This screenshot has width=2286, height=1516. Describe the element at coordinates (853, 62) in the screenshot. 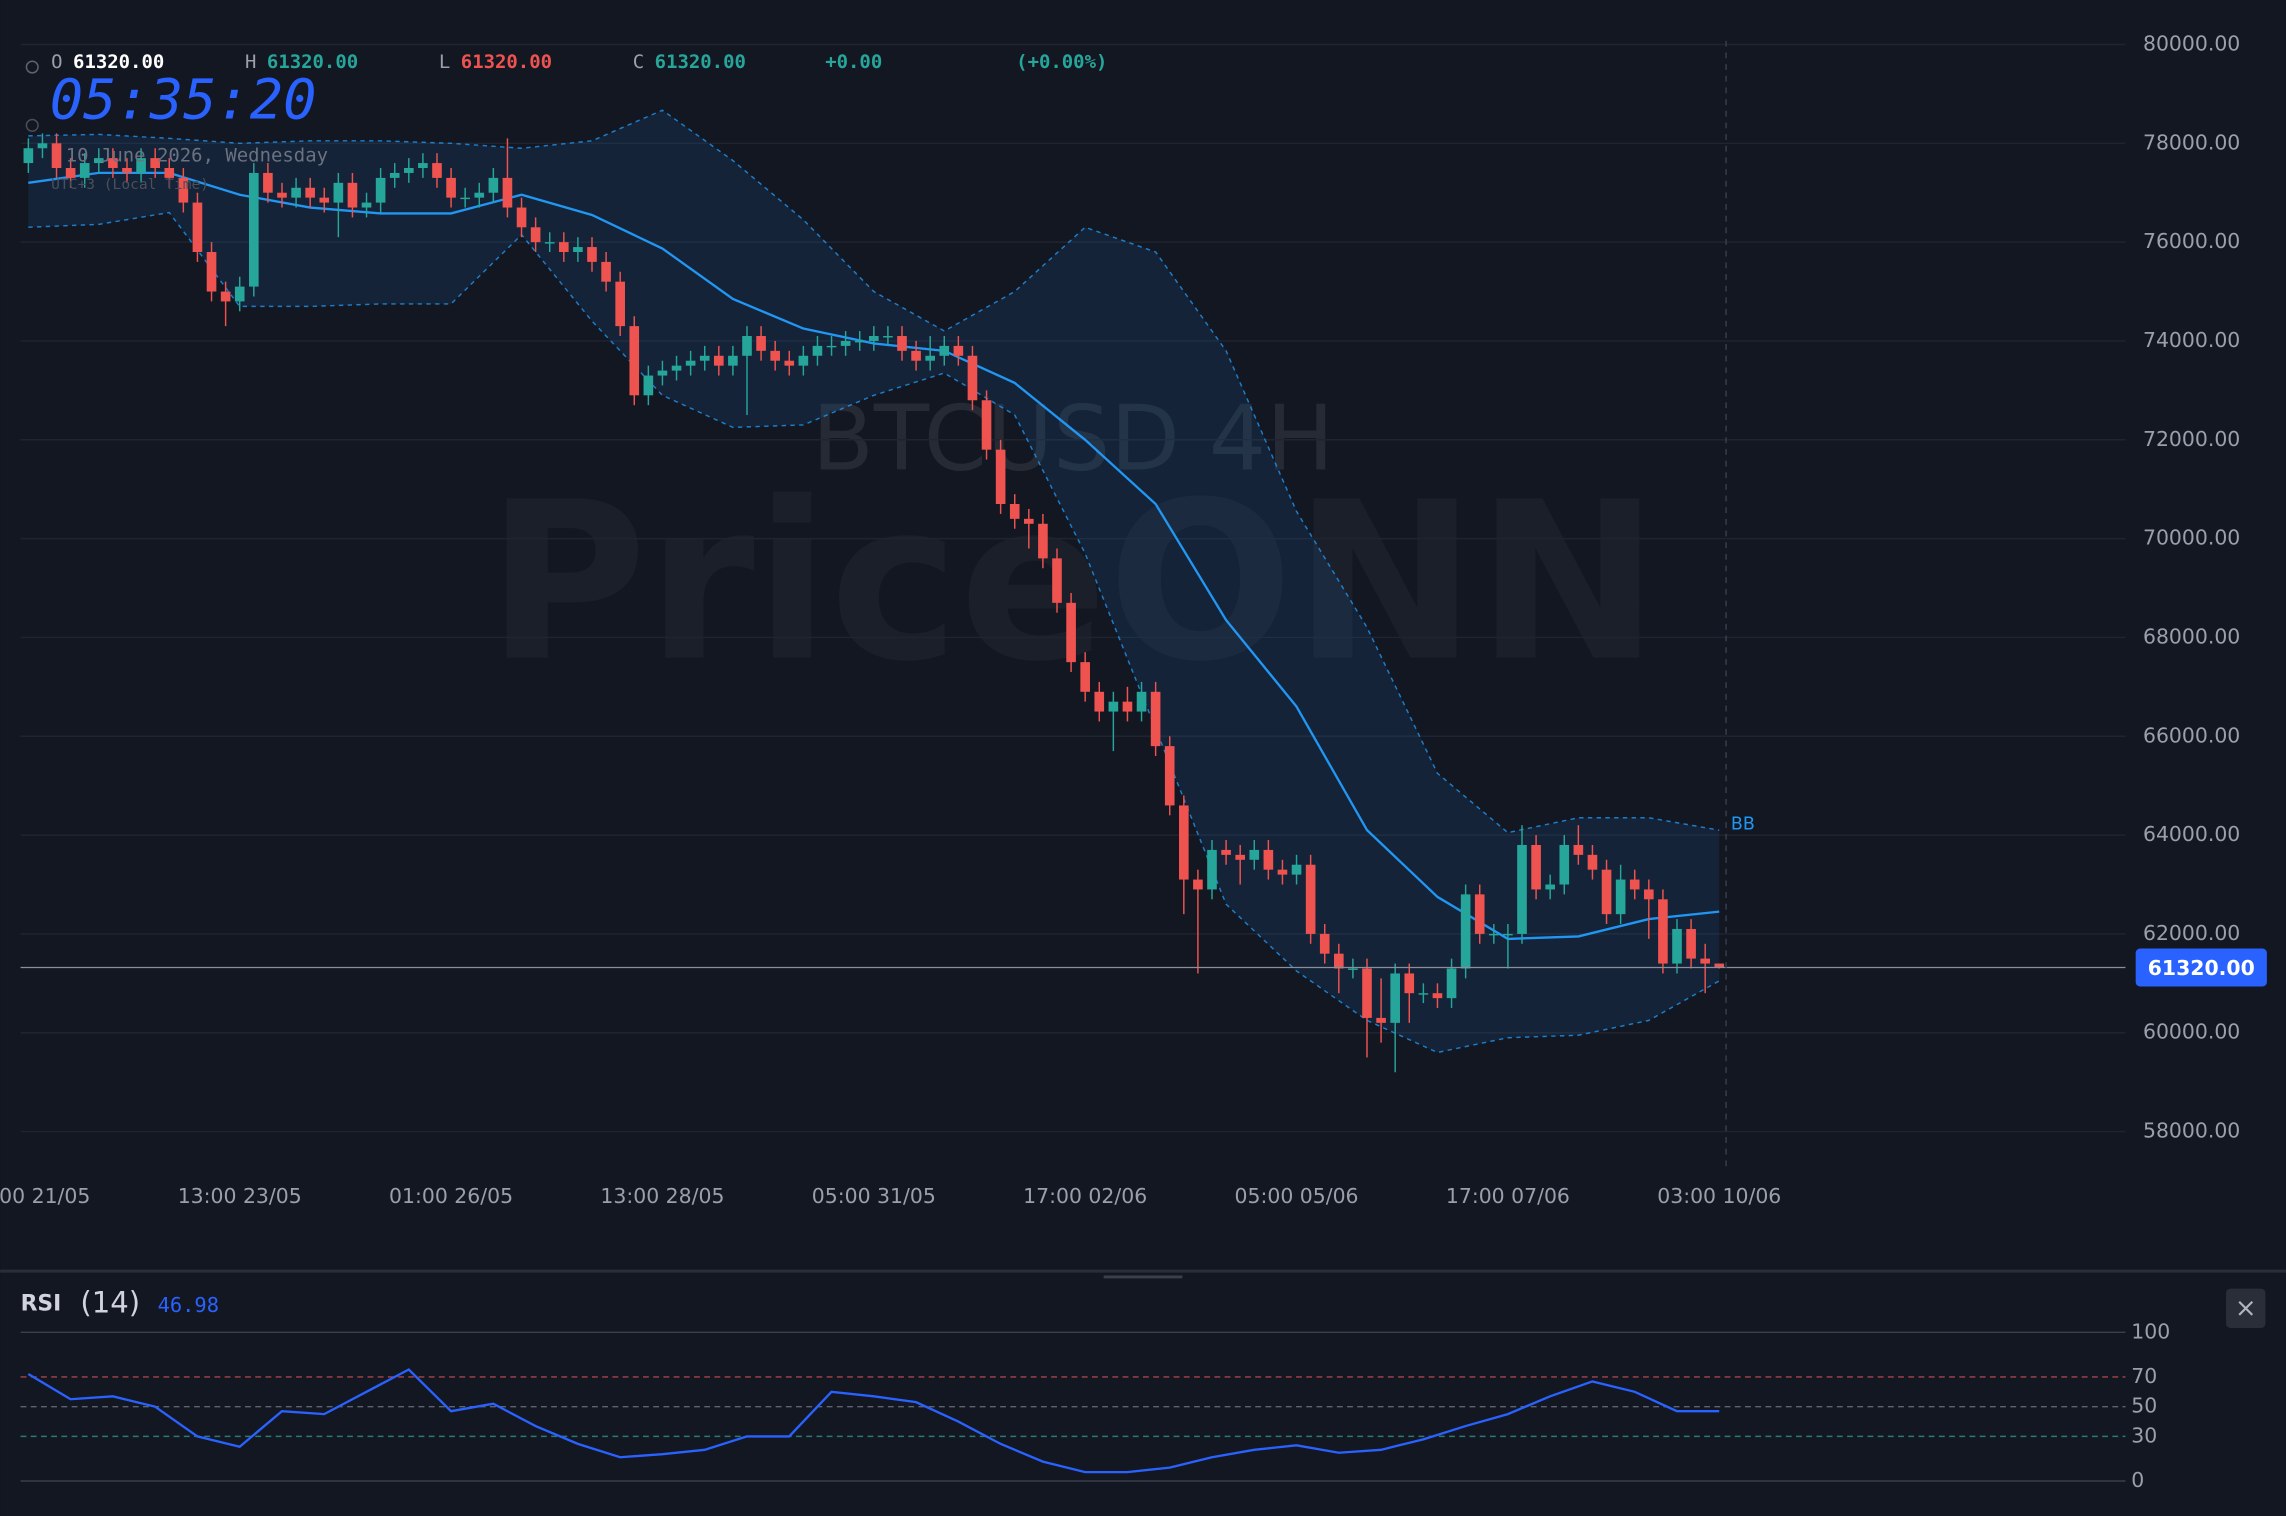

I see `change: +0.00` at that location.